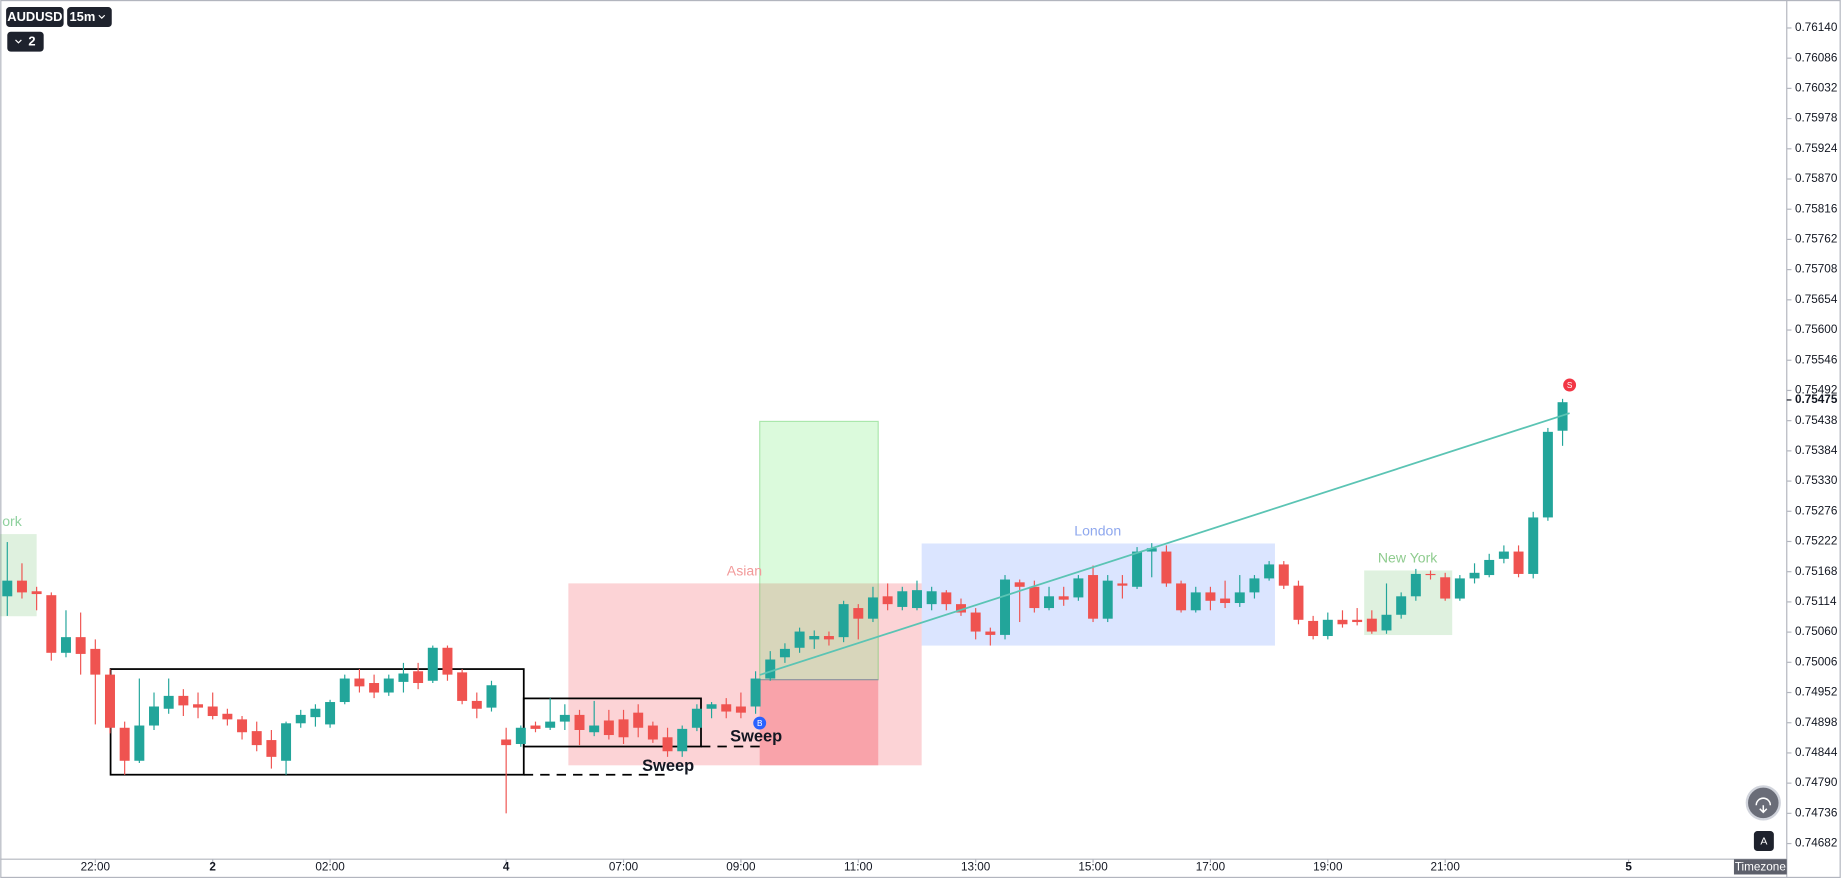 This screenshot has width=1841, height=878. I want to click on sweep-label: Sweep, so click(756, 736).